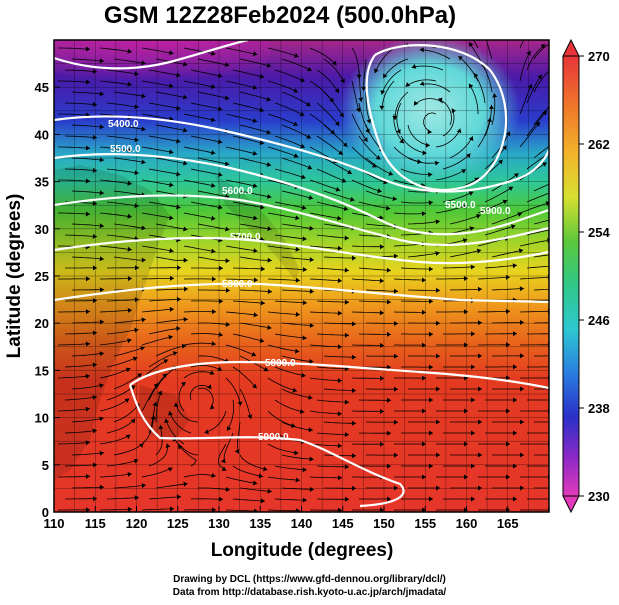  Describe the element at coordinates (280, 363) in the screenshot. I see `contour-label: 5800.0` at that location.